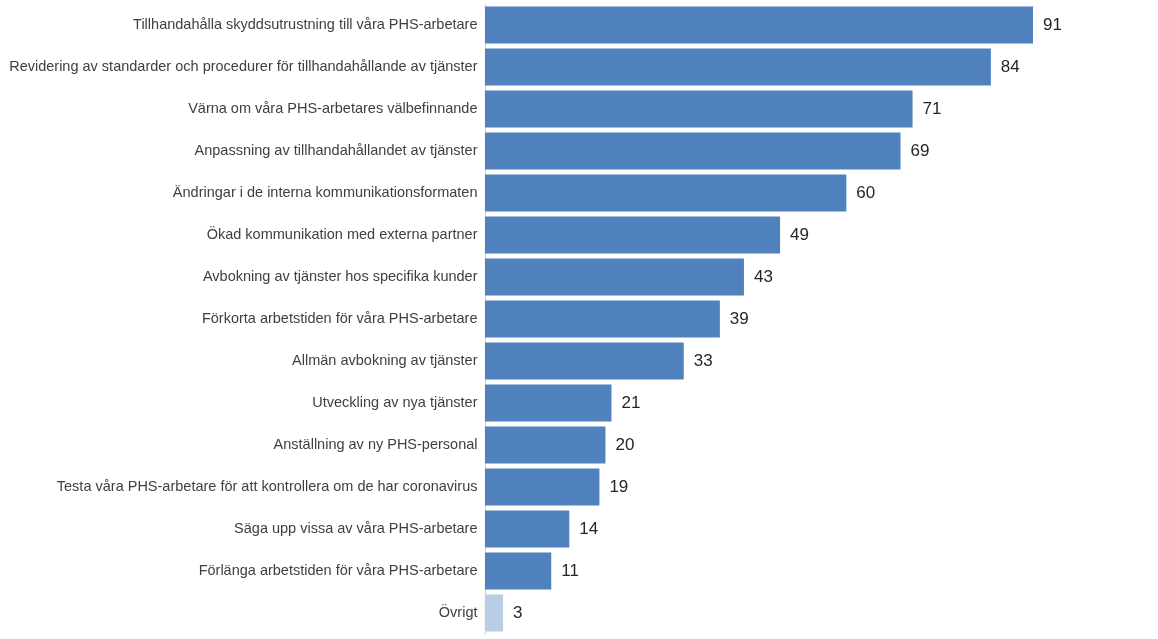  Describe the element at coordinates (518, 612) in the screenshot. I see `data-label: 3` at that location.